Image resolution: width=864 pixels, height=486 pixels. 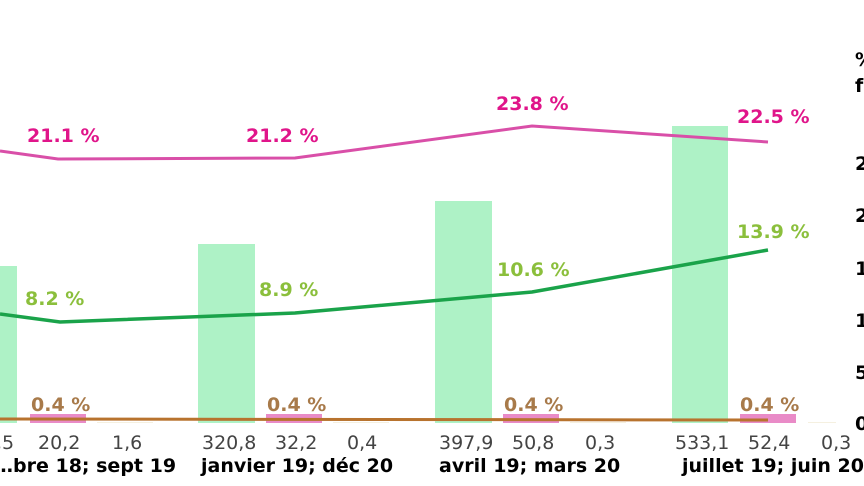 I want to click on value-label: 1,6, so click(x=127, y=443).